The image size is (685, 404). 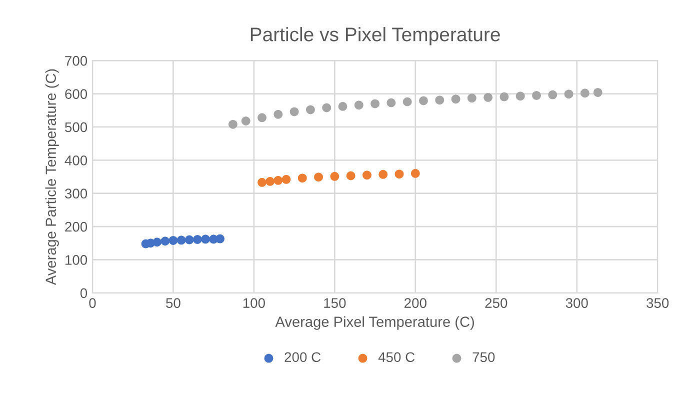 I want to click on y-tick-label: 300, so click(x=76, y=193).